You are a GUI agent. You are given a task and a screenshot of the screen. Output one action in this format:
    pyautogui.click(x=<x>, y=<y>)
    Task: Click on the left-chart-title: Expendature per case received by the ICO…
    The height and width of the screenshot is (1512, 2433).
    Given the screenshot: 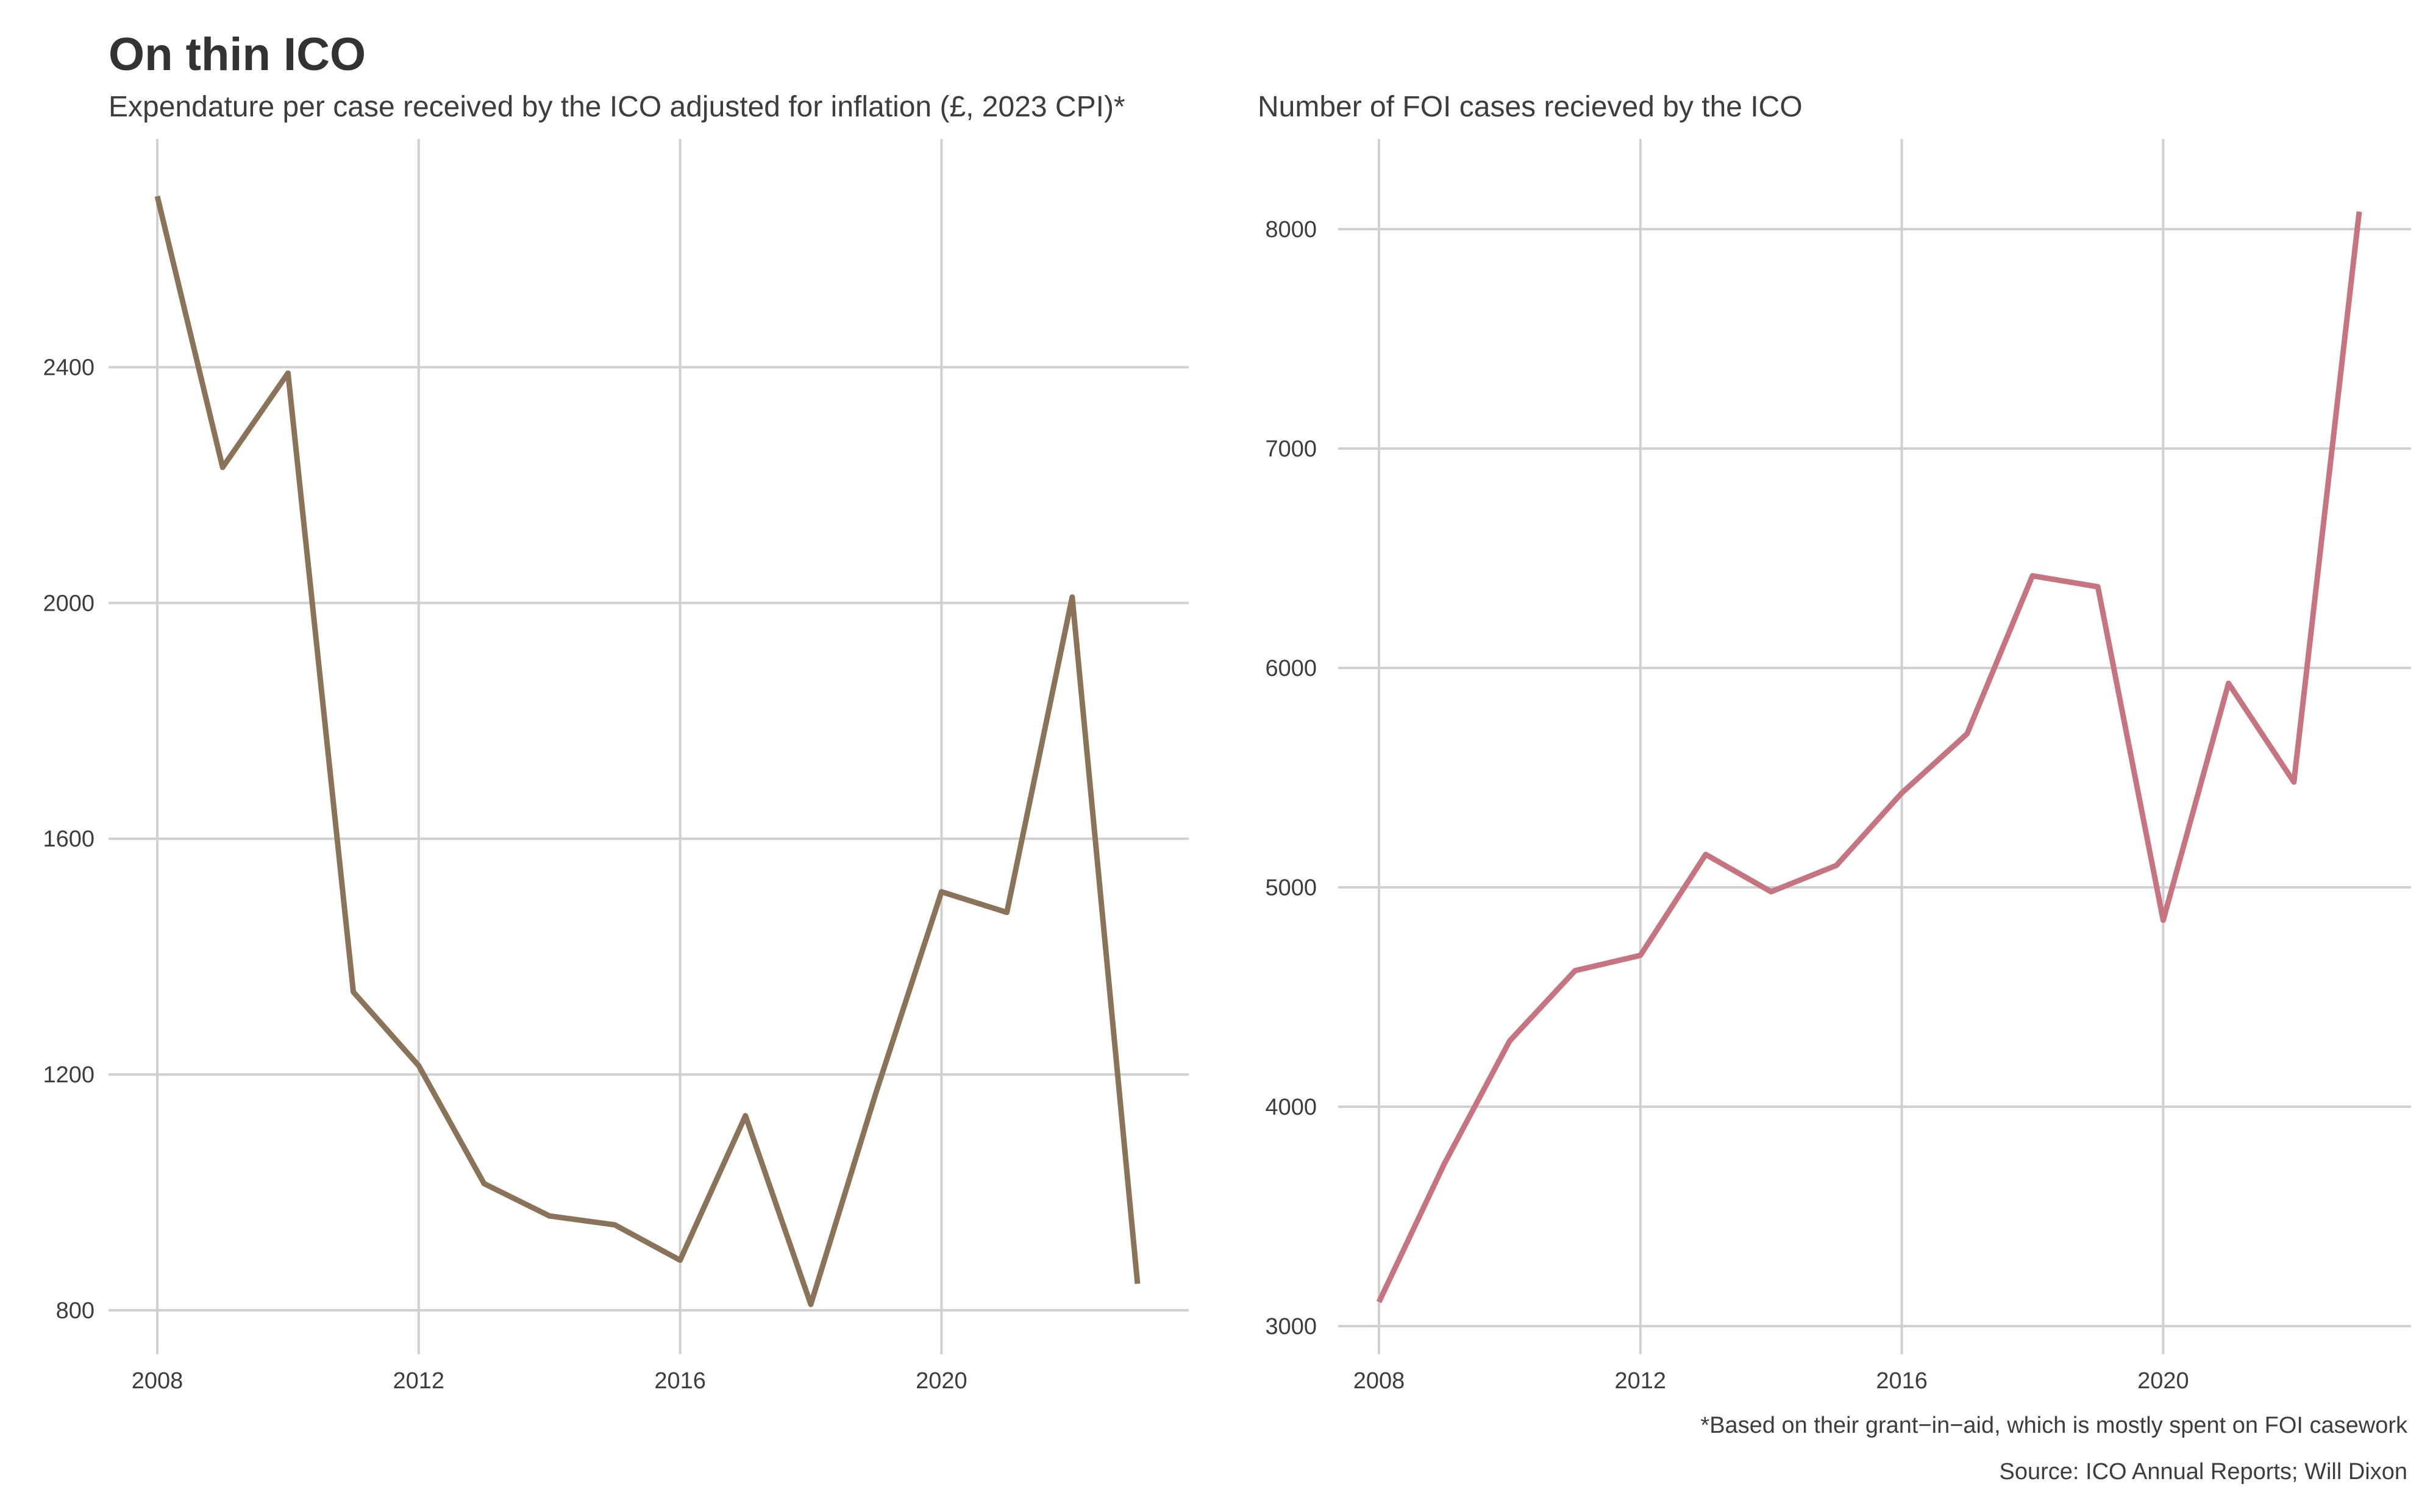 What is the action you would take?
    pyautogui.click(x=617, y=107)
    